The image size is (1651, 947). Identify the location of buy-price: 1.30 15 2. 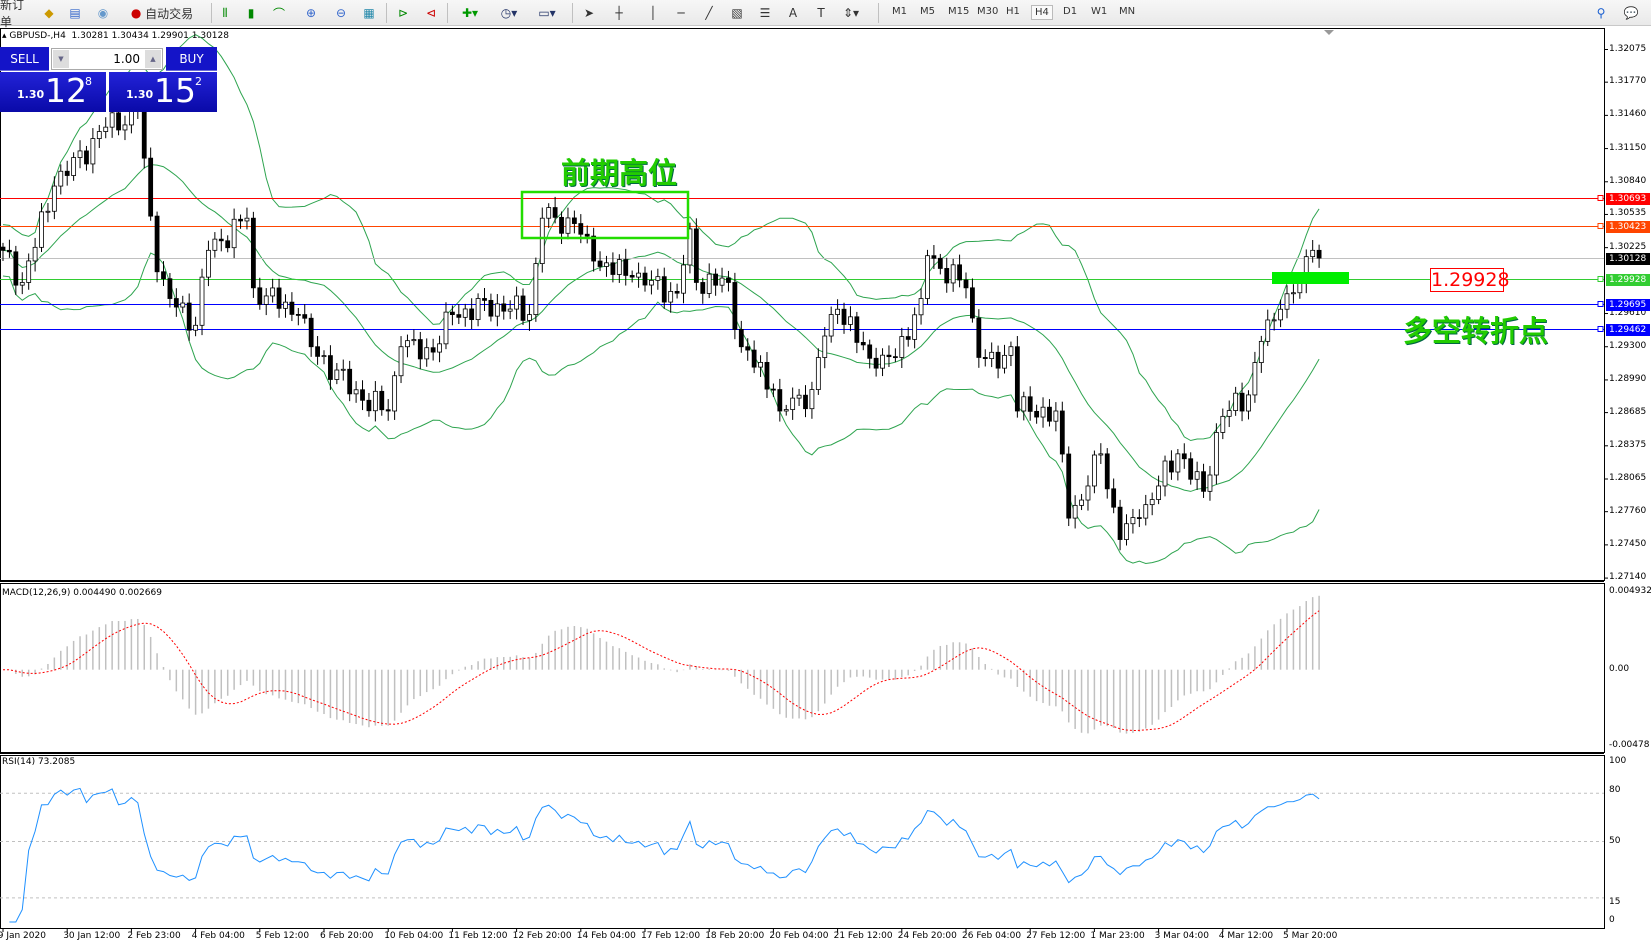
(163, 91).